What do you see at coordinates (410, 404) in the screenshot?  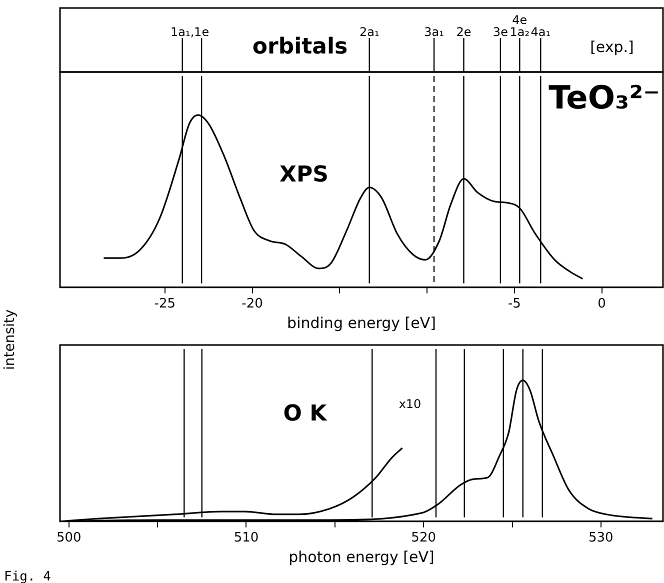 I see `annotation: x10` at bounding box center [410, 404].